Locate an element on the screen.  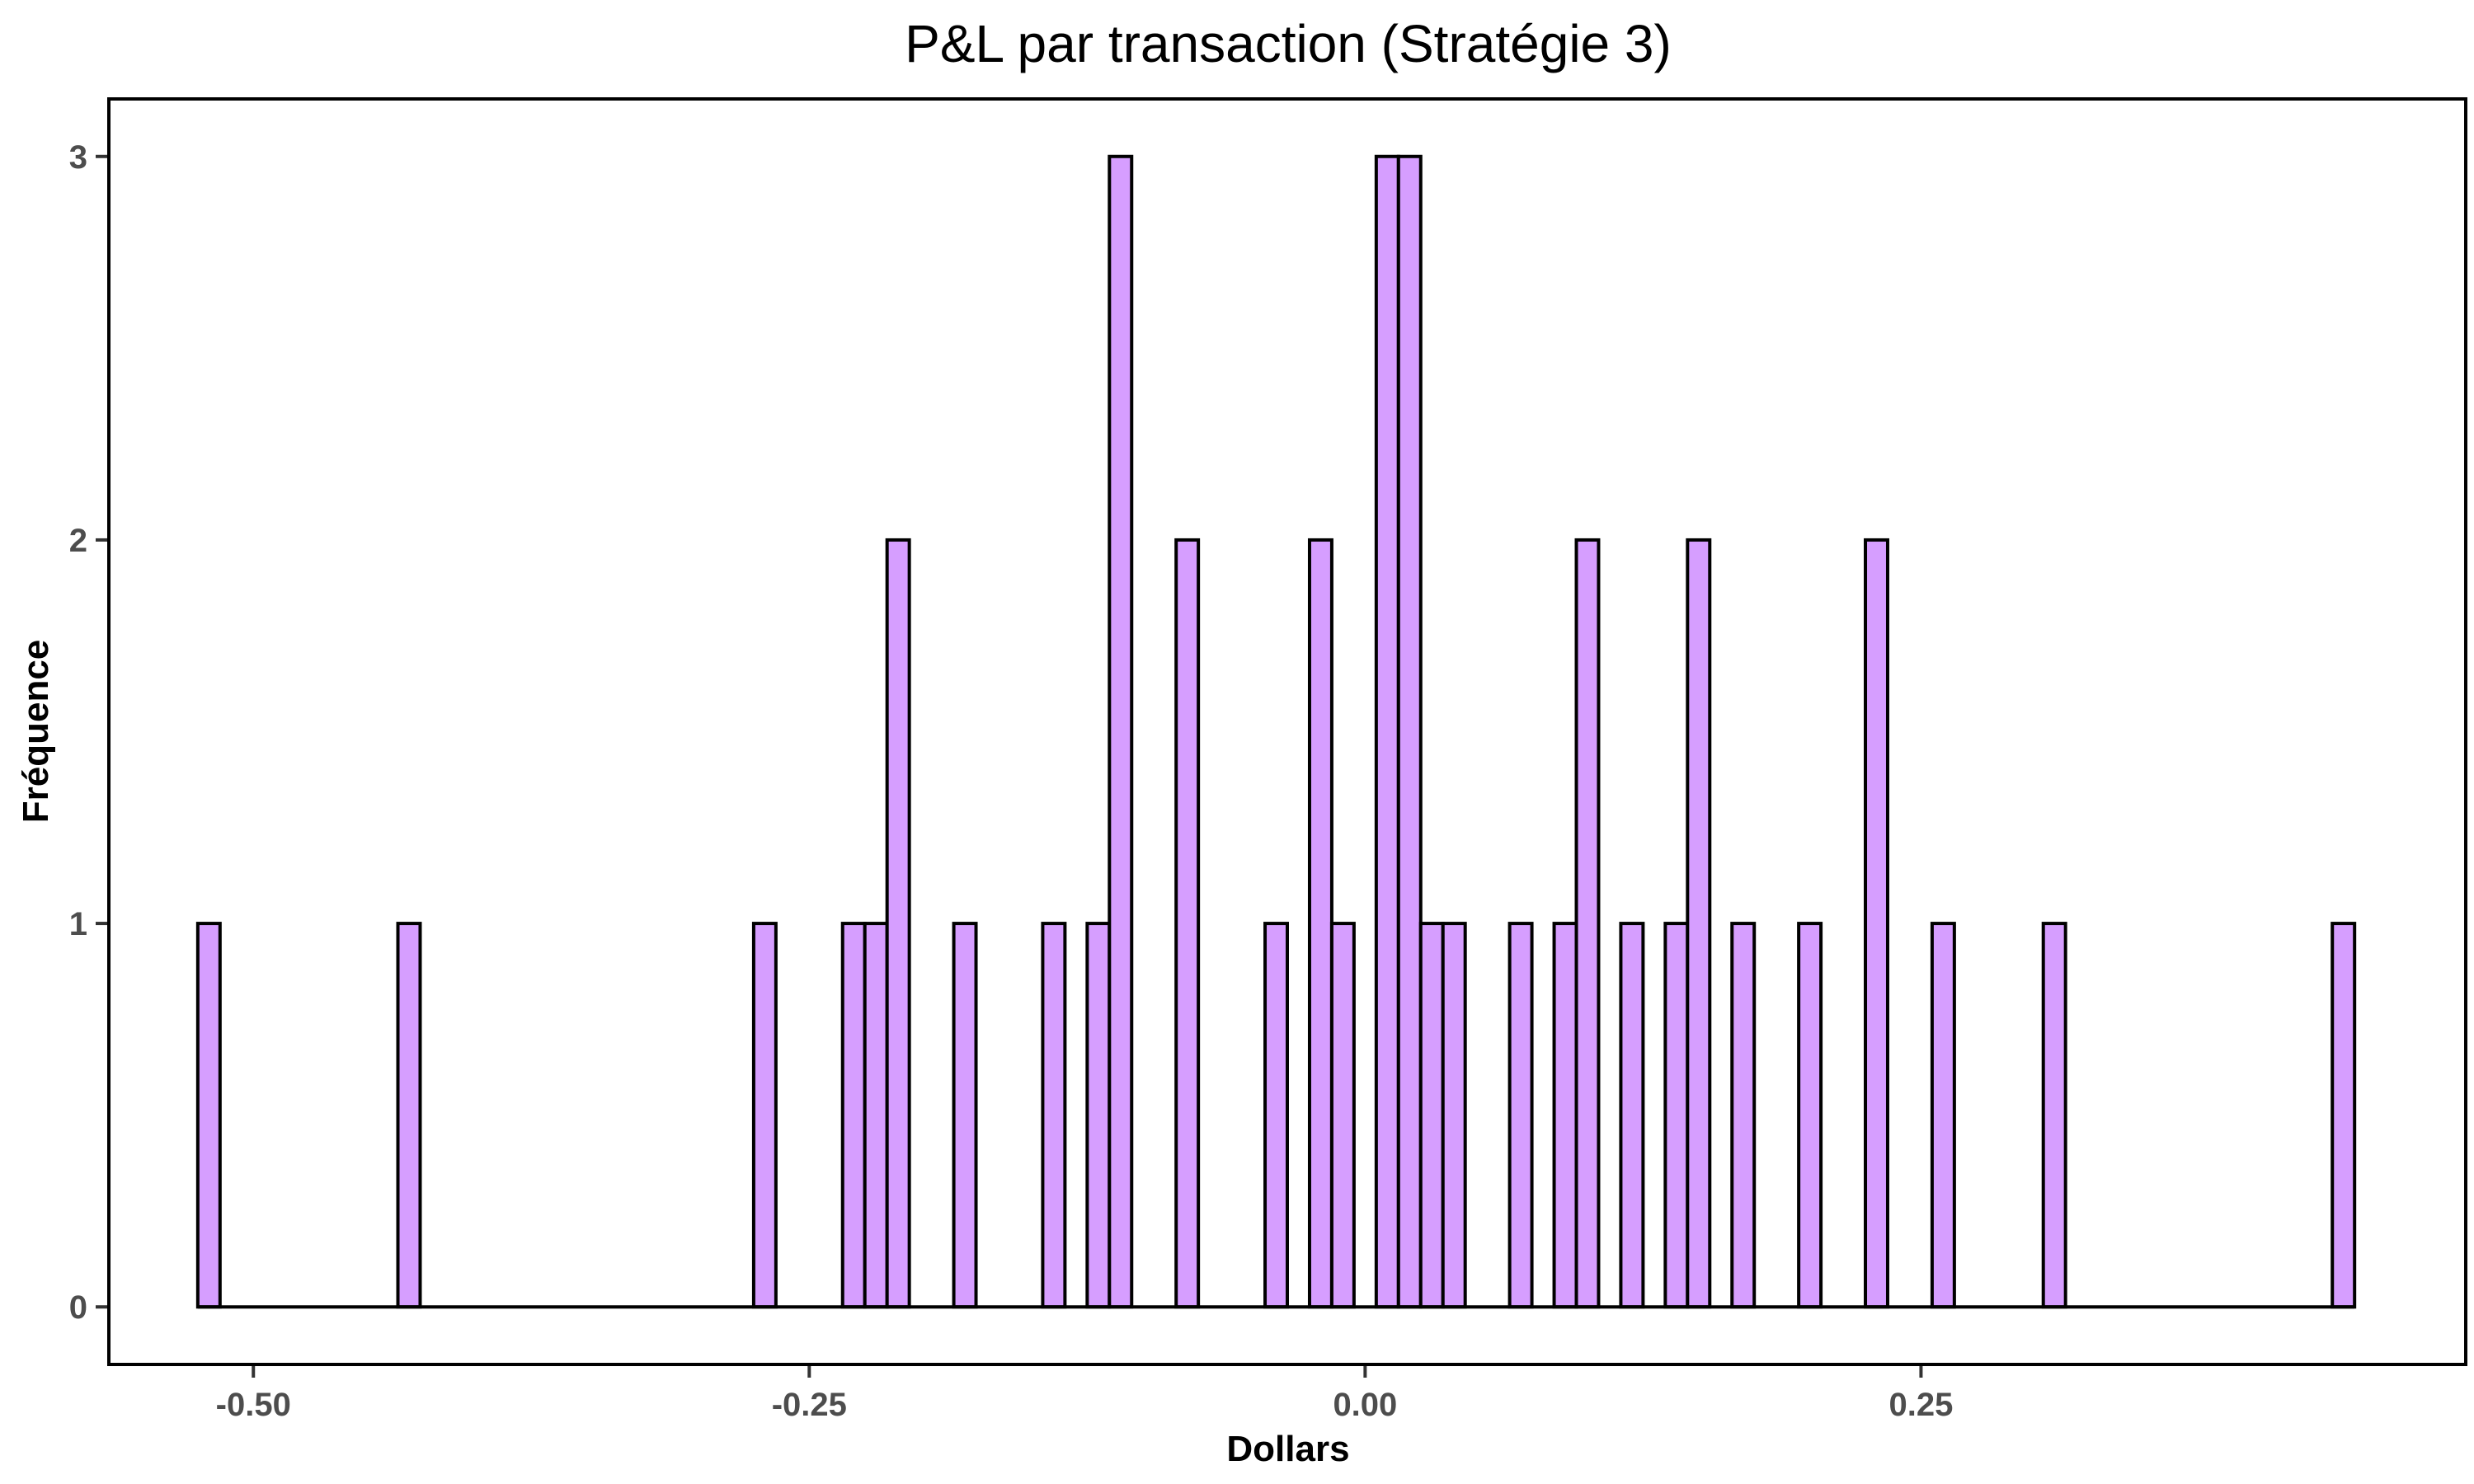
x-tick-label: 0.00 is located at coordinates (1365, 1405).